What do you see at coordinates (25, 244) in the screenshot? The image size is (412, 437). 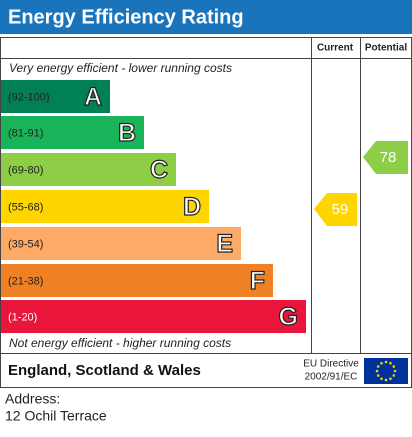 I see `band-range: (39-54)` at bounding box center [25, 244].